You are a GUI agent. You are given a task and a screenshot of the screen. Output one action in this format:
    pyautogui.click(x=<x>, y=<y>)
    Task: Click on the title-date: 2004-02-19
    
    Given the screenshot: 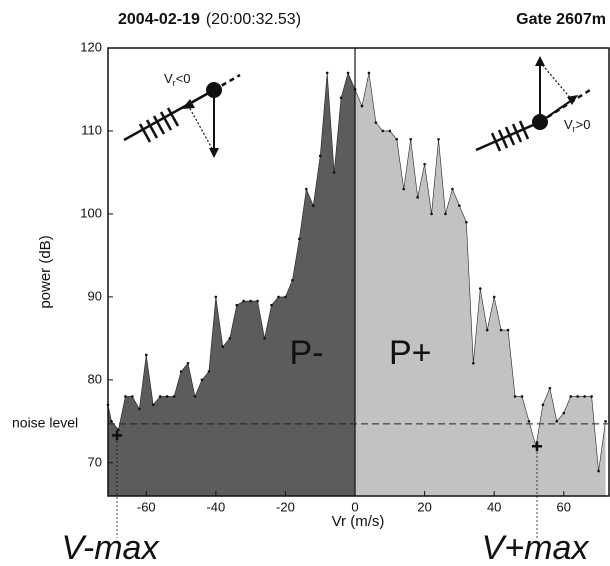 What is the action you would take?
    pyautogui.click(x=159, y=19)
    